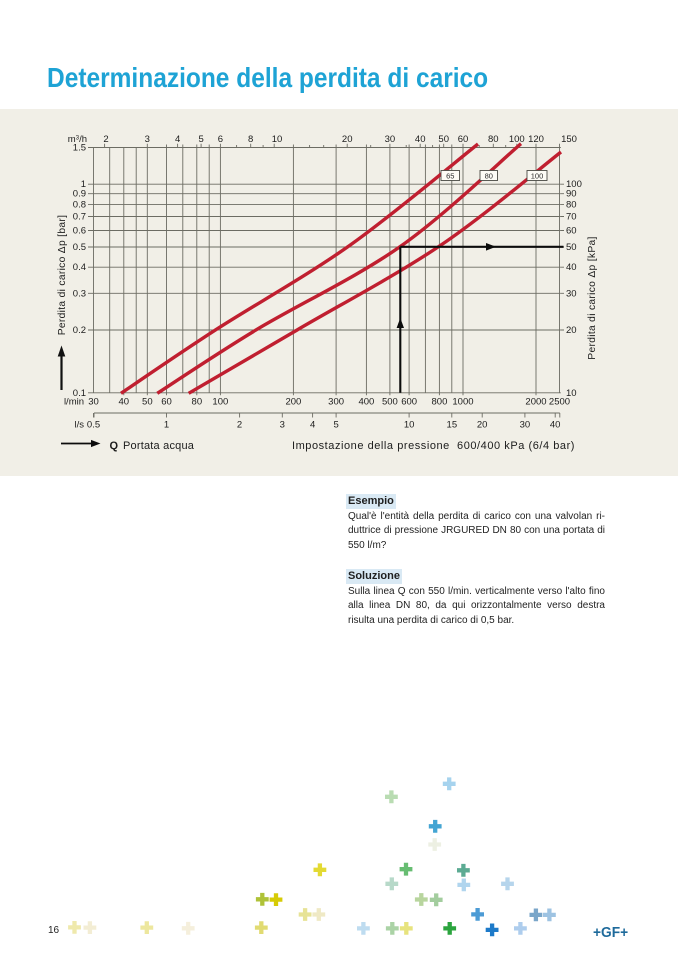  Describe the element at coordinates (569, 139) in the screenshot. I see `svg-text: 150` at that location.